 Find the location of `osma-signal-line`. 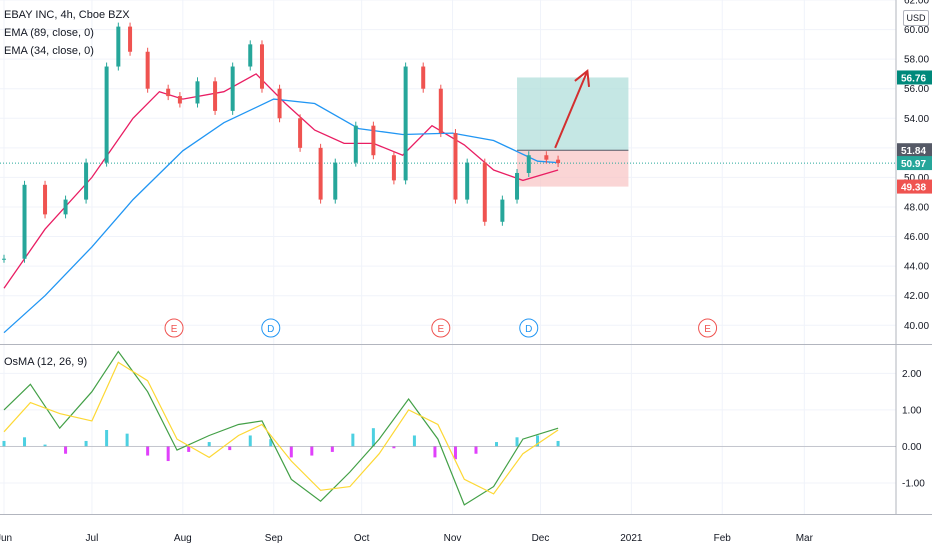

osma-signal-line is located at coordinates (281, 428).